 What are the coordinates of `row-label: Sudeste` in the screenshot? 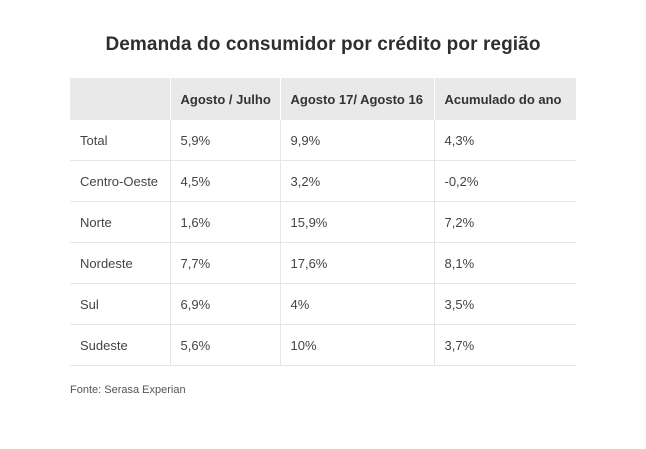 It's located at (120, 345).